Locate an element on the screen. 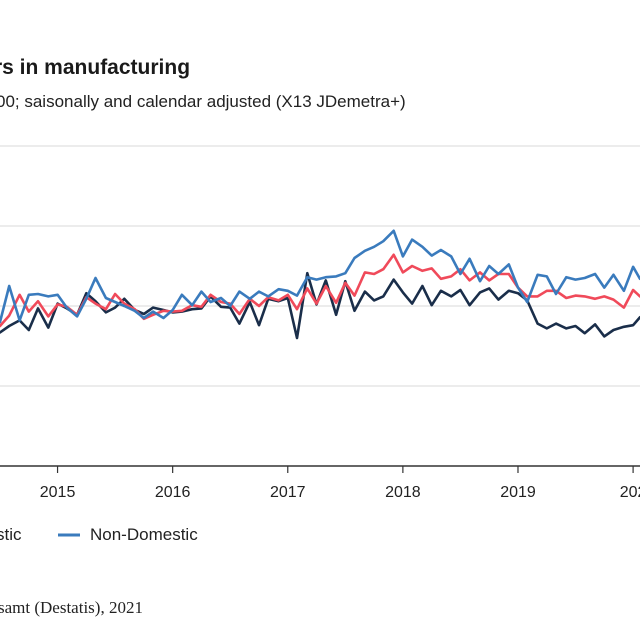 This screenshot has height=640, width=640. series-line-non-domestic is located at coordinates (320, 276).